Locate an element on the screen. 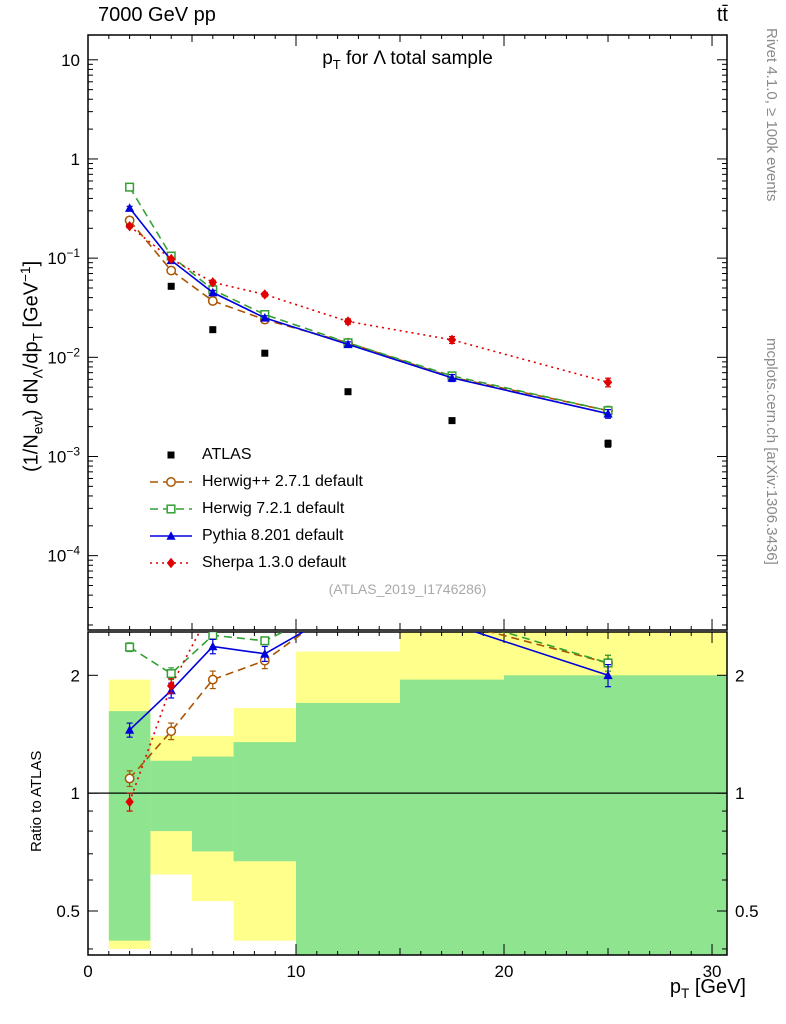  y-axis-label: (1/Nevt) dNΛ/dpT [GeV−1] is located at coordinates (32, 366).